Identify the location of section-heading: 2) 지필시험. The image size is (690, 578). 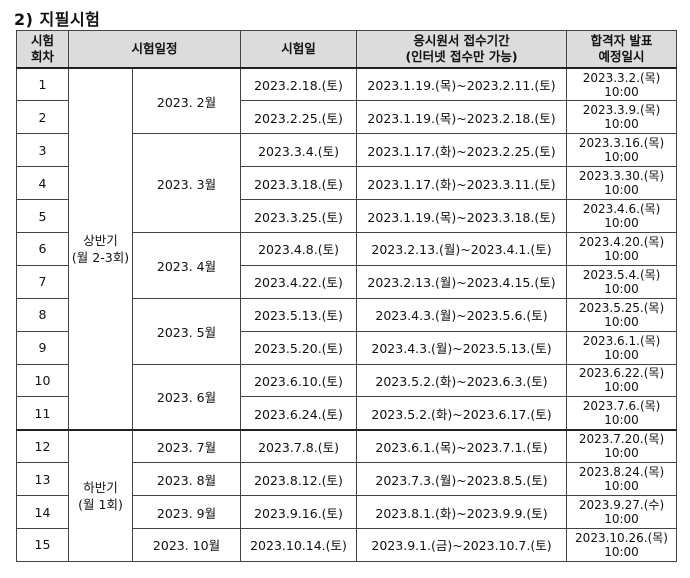
(57, 19).